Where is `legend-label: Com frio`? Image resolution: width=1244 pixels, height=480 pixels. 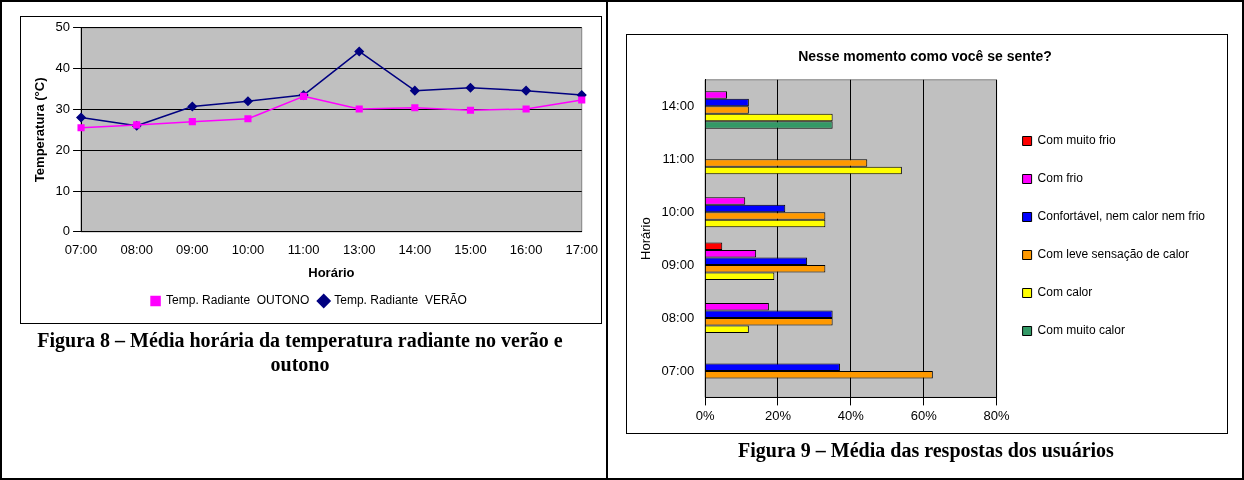
legend-label: Com frio is located at coordinates (1060, 178).